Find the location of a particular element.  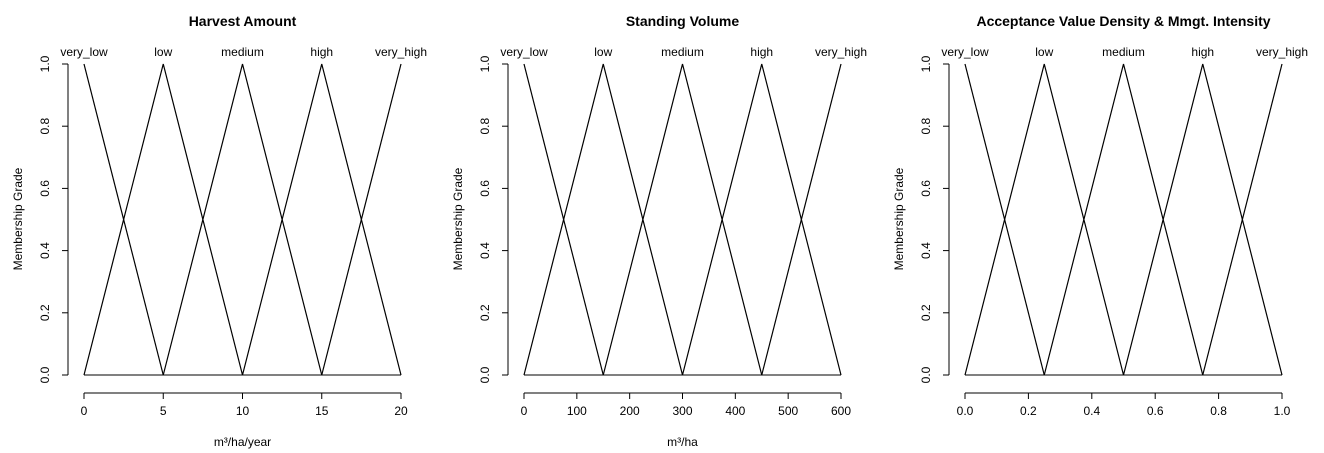

chart-title: Harvest Amount is located at coordinates (243, 21).